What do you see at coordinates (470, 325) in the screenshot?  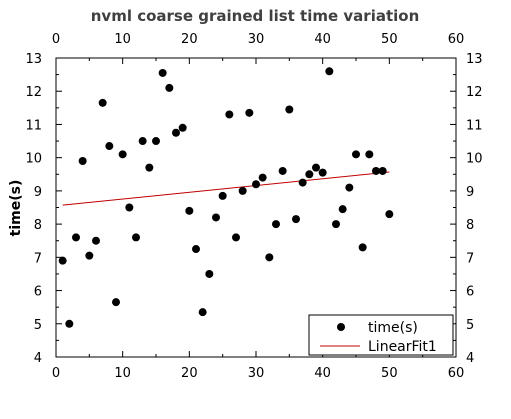 I see `y-tick-label-right: 5` at bounding box center [470, 325].